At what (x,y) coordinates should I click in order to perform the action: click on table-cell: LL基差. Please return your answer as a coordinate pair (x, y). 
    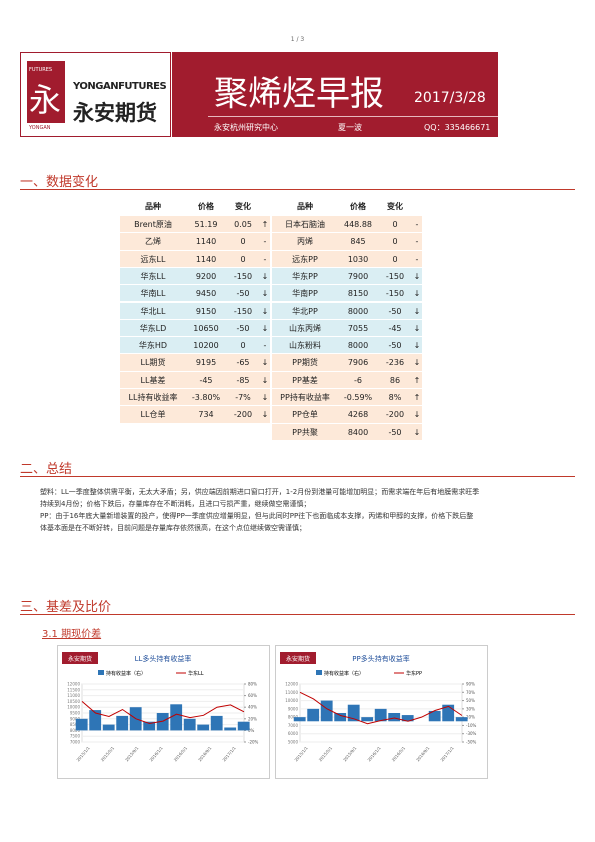
    Looking at the image, I should click on (153, 380).